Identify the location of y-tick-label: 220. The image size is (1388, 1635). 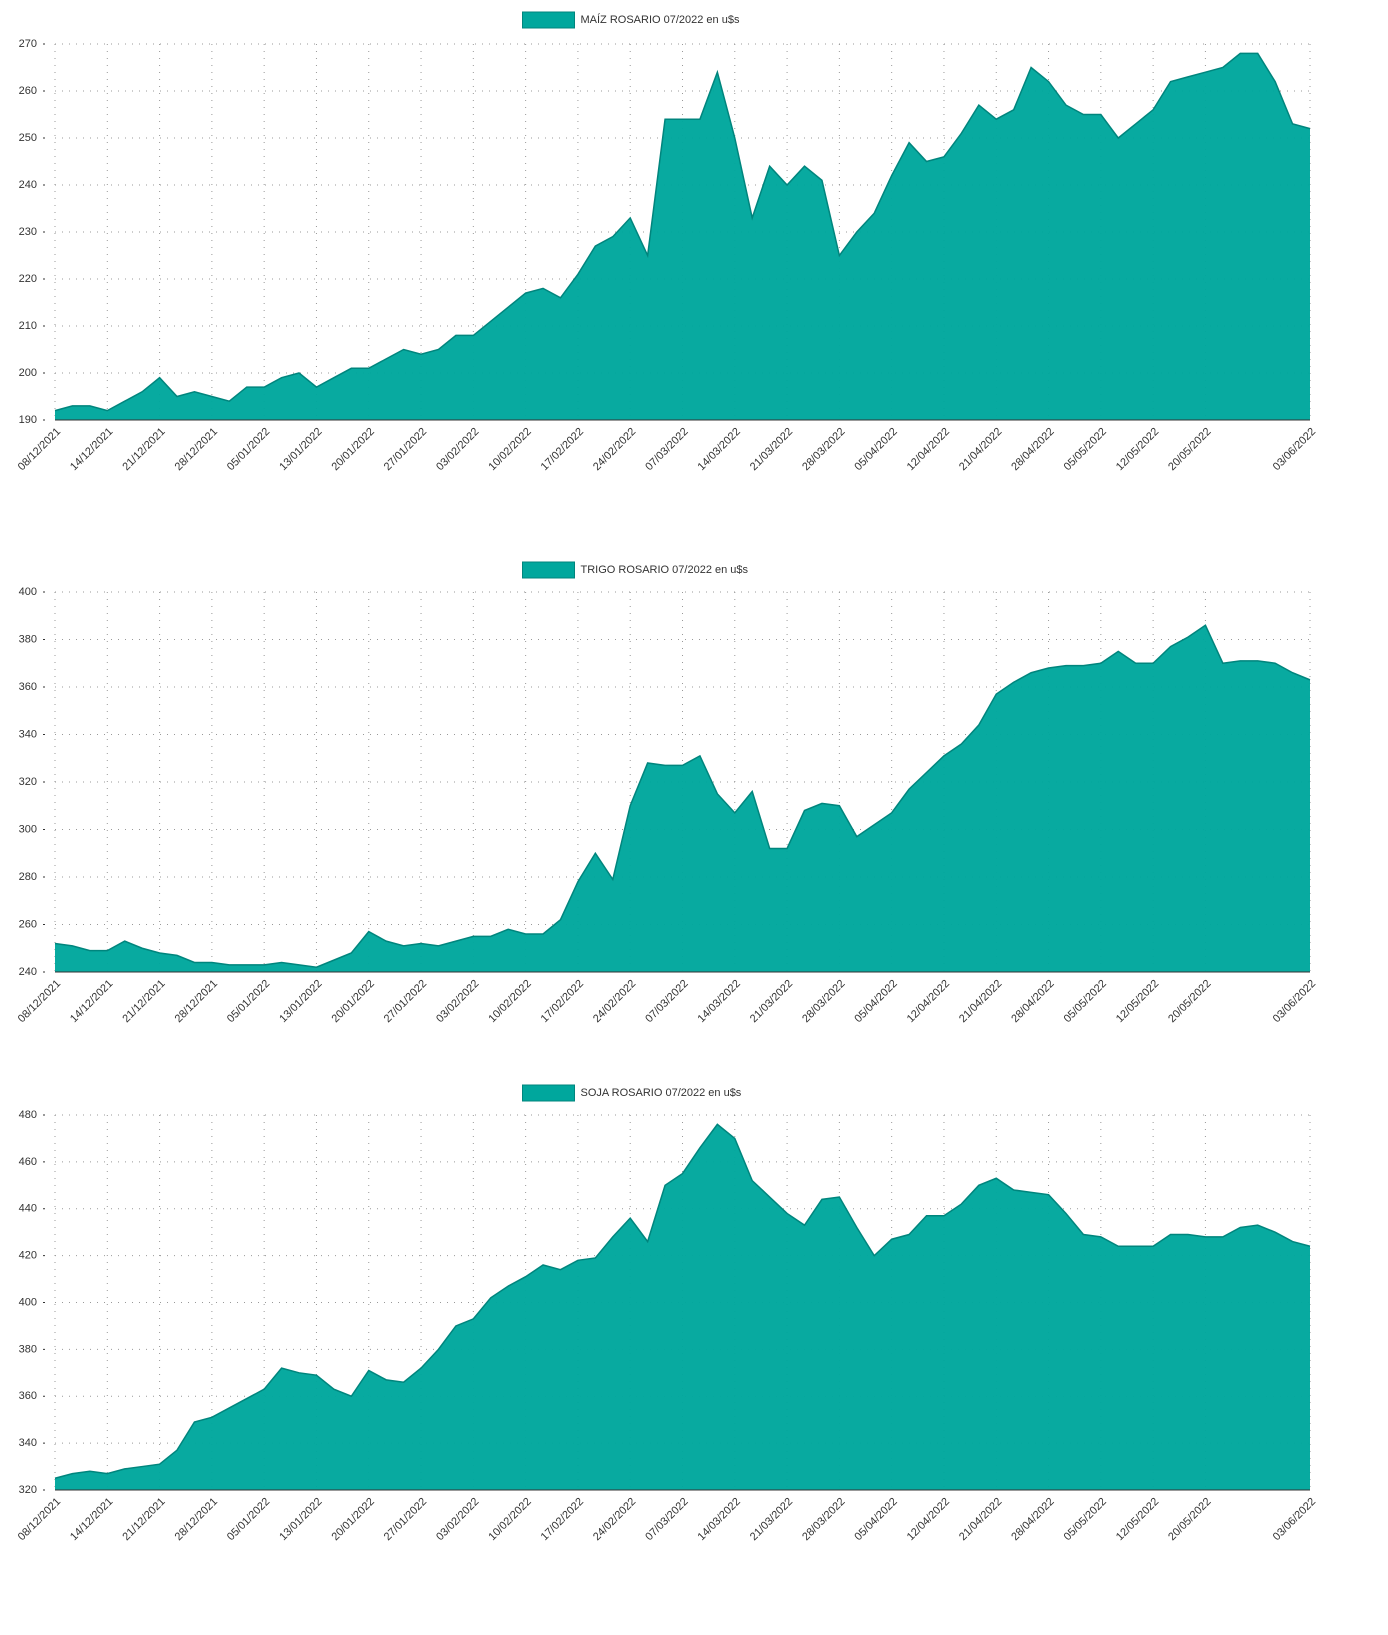
(28, 279).